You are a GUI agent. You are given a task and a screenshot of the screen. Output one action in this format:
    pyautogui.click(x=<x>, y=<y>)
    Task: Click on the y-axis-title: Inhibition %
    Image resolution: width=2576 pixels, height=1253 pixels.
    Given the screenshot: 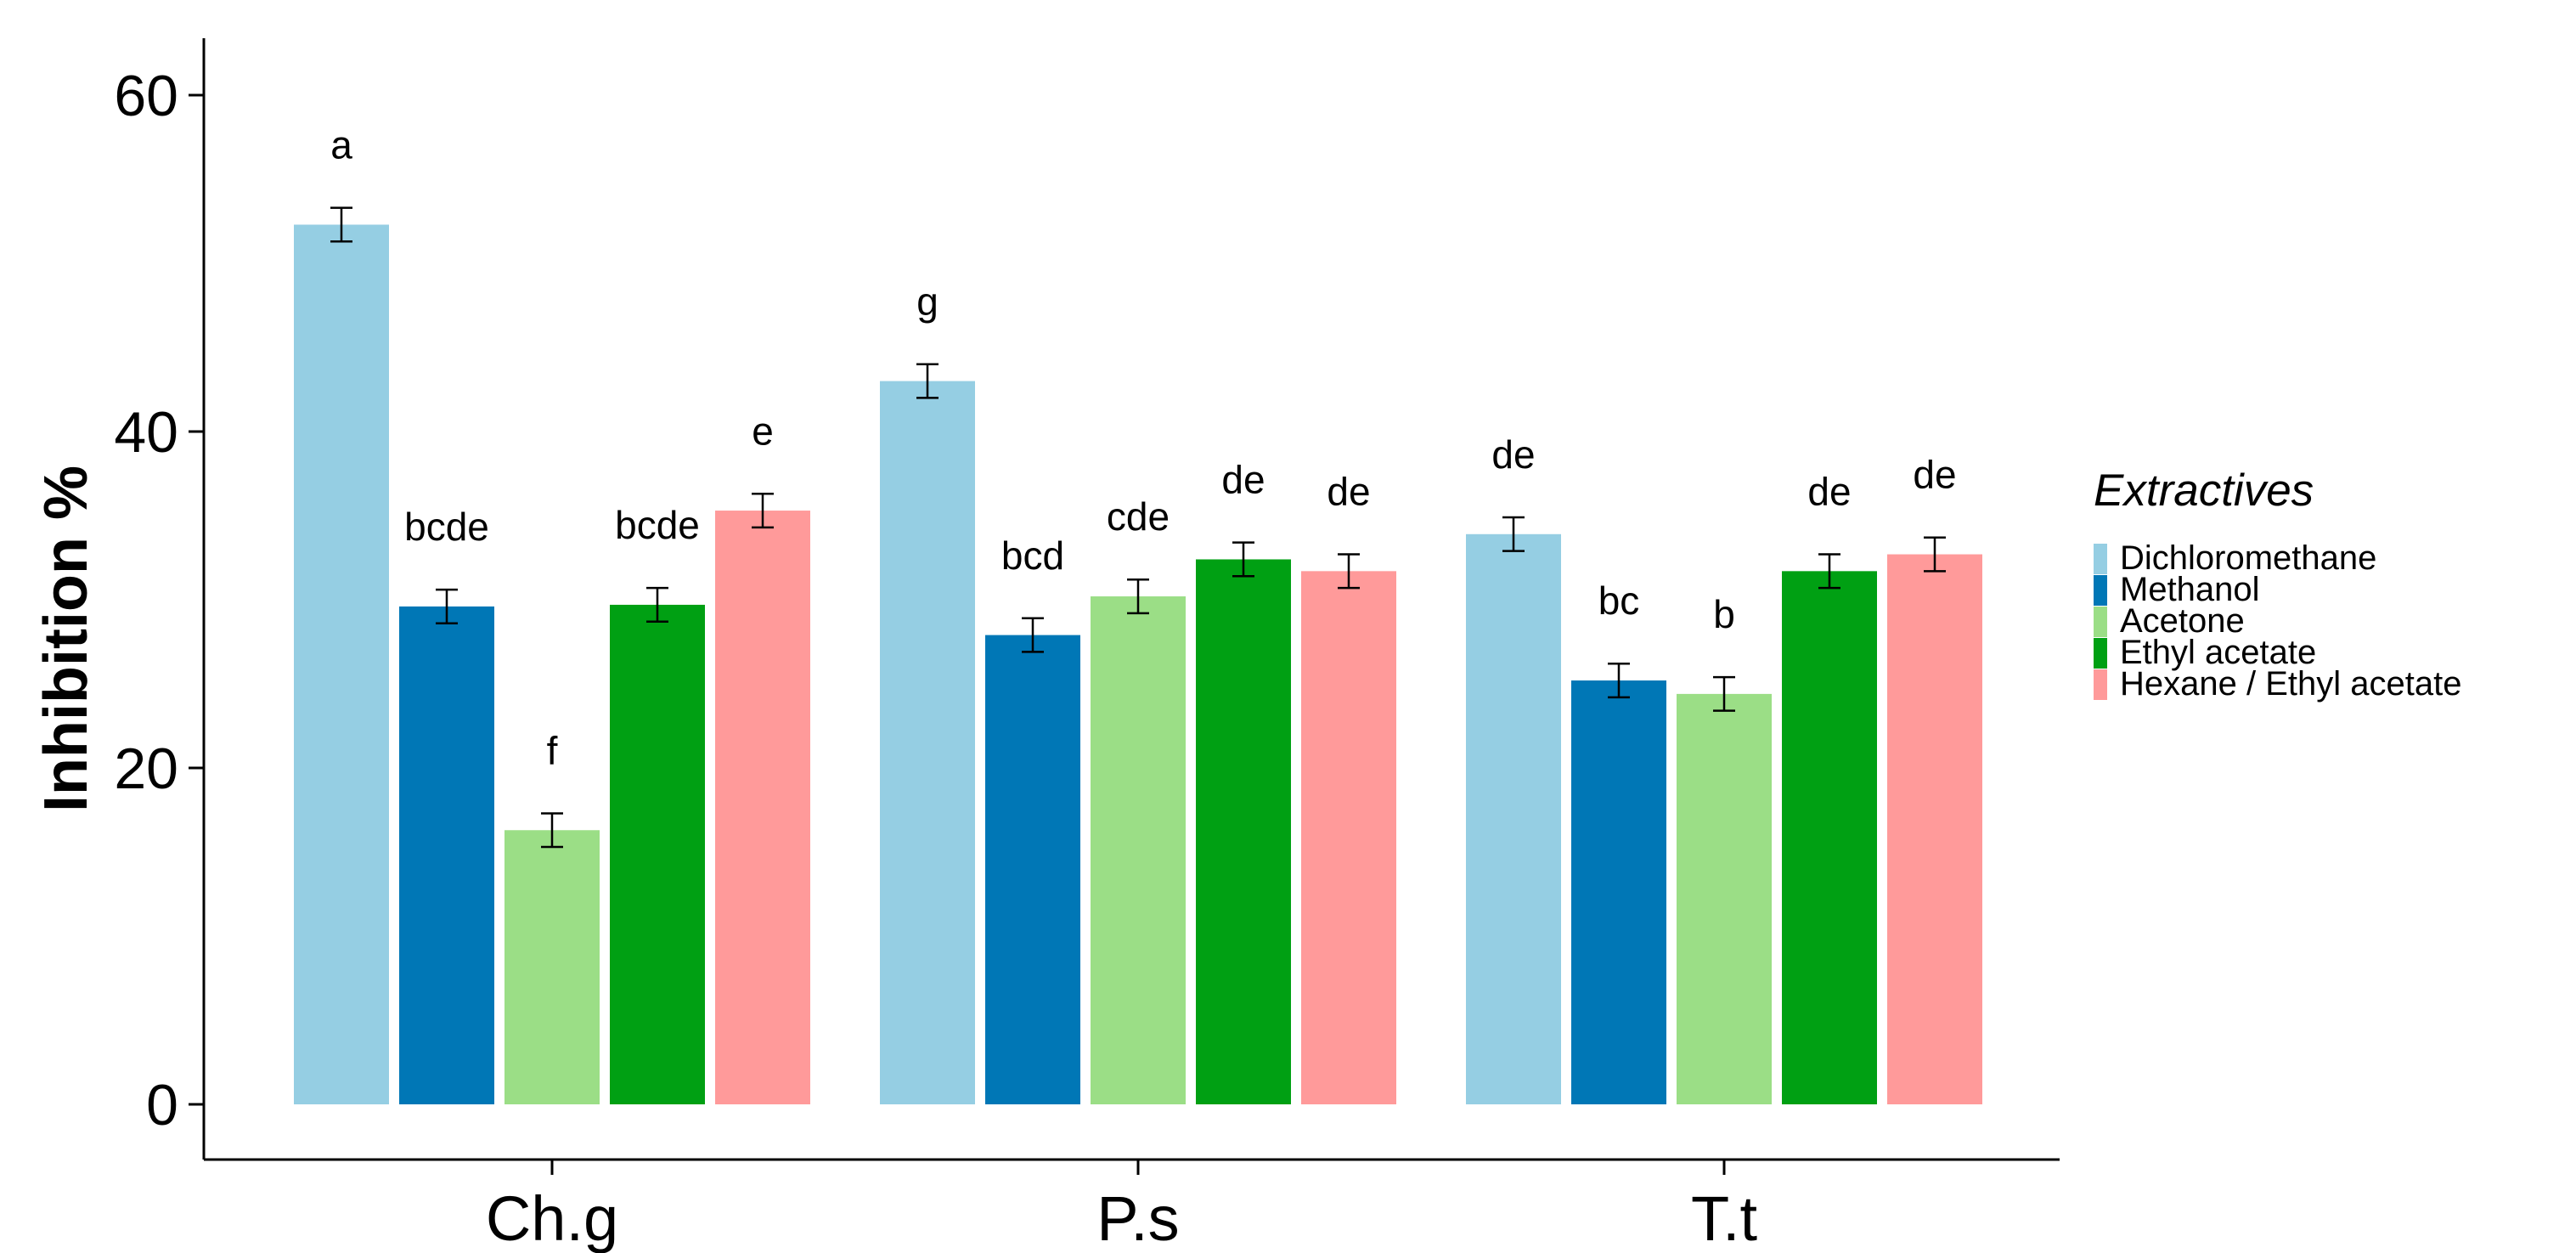 What is the action you would take?
    pyautogui.click(x=66, y=639)
    